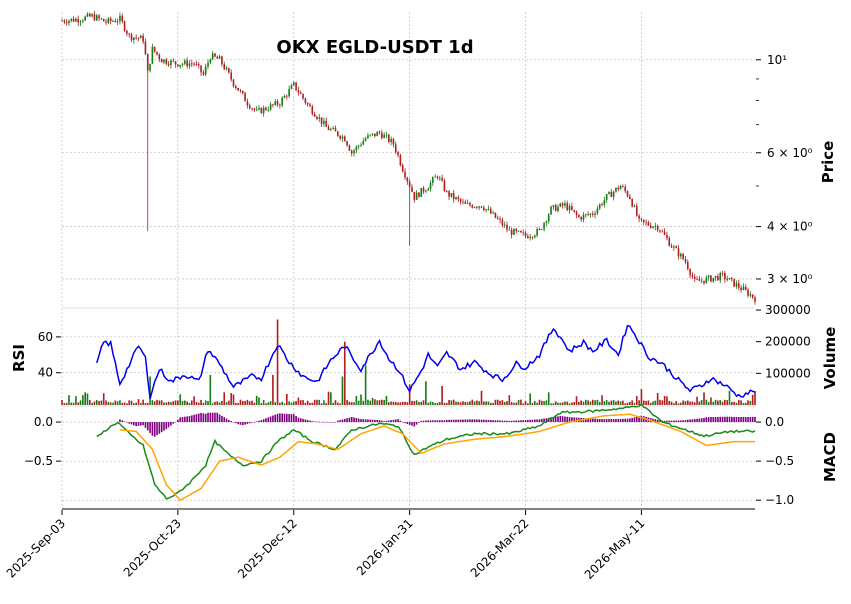 Image resolution: width=851 pixels, height=604 pixels. I want to click on volume-layer, so click(408, 362).